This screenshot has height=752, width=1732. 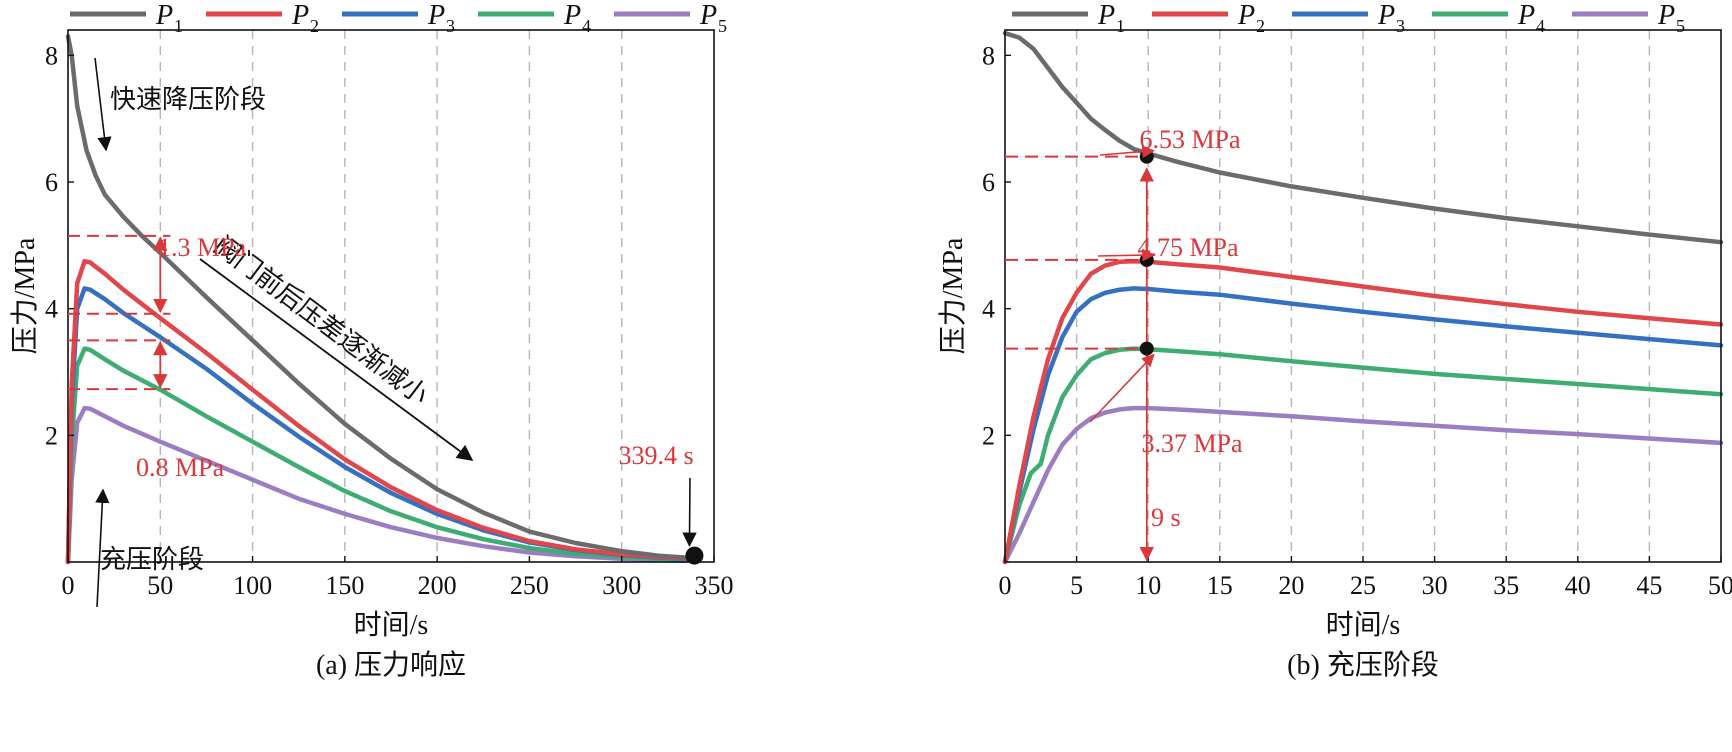 I want to click on series-line-P4, so click(x=377, y=455).